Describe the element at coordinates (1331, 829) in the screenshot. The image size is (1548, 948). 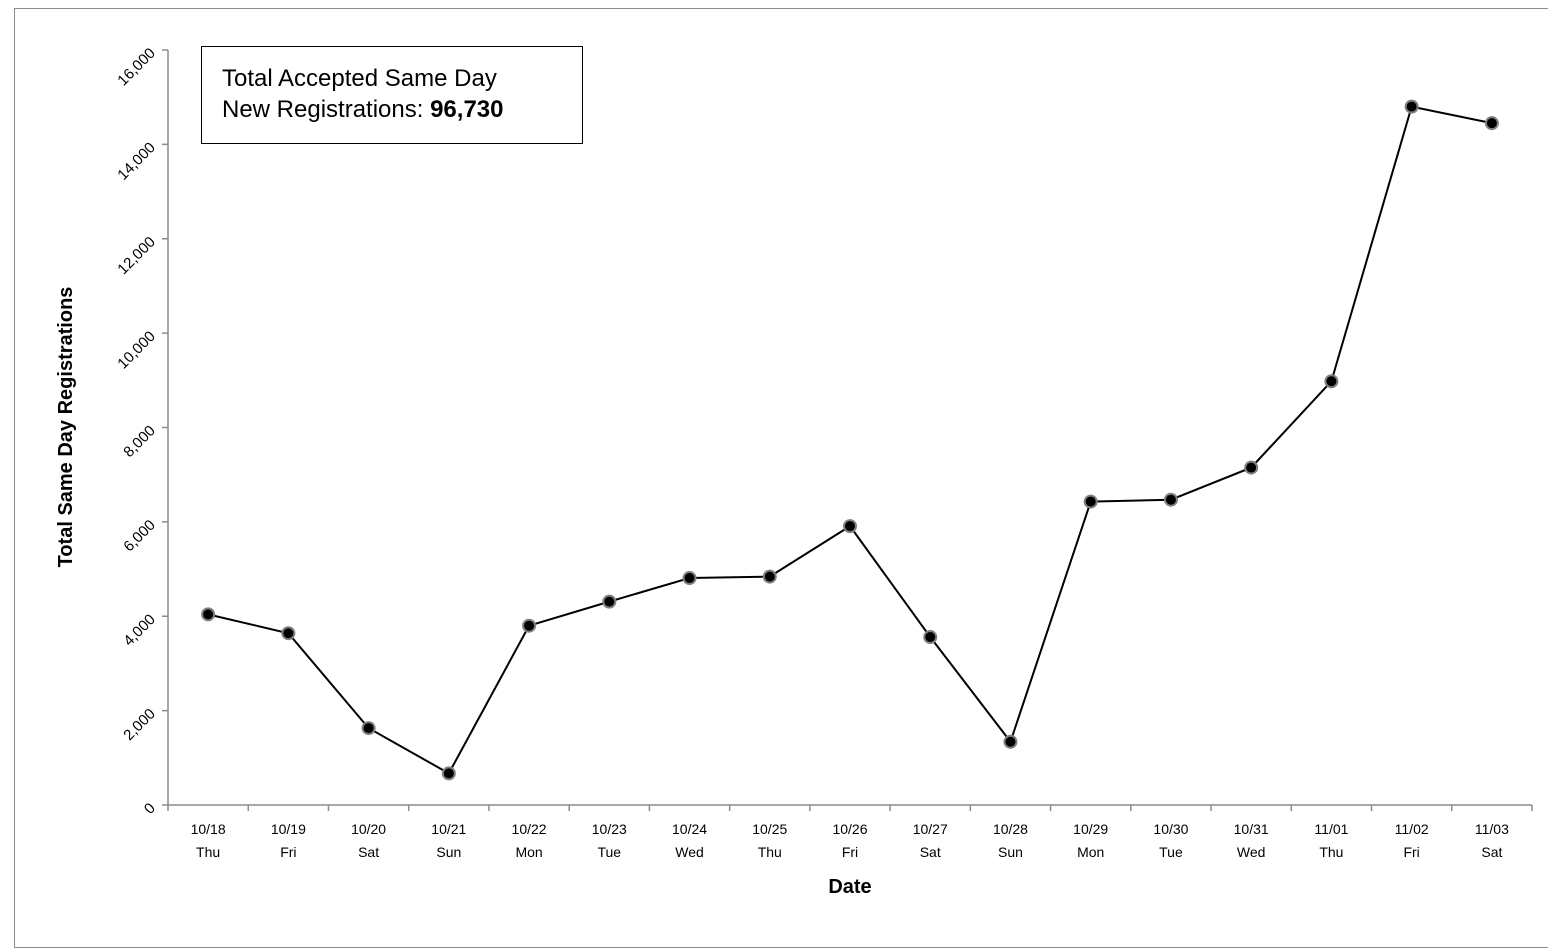
I see `x-tick-label-date: 11/01` at that location.